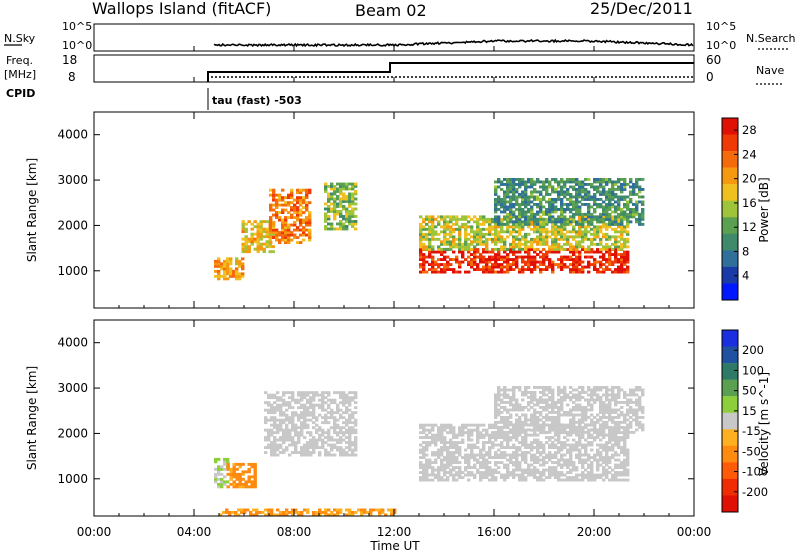  Describe the element at coordinates (594, 532) in the screenshot. I see `x-tick-label: 20:00` at that location.